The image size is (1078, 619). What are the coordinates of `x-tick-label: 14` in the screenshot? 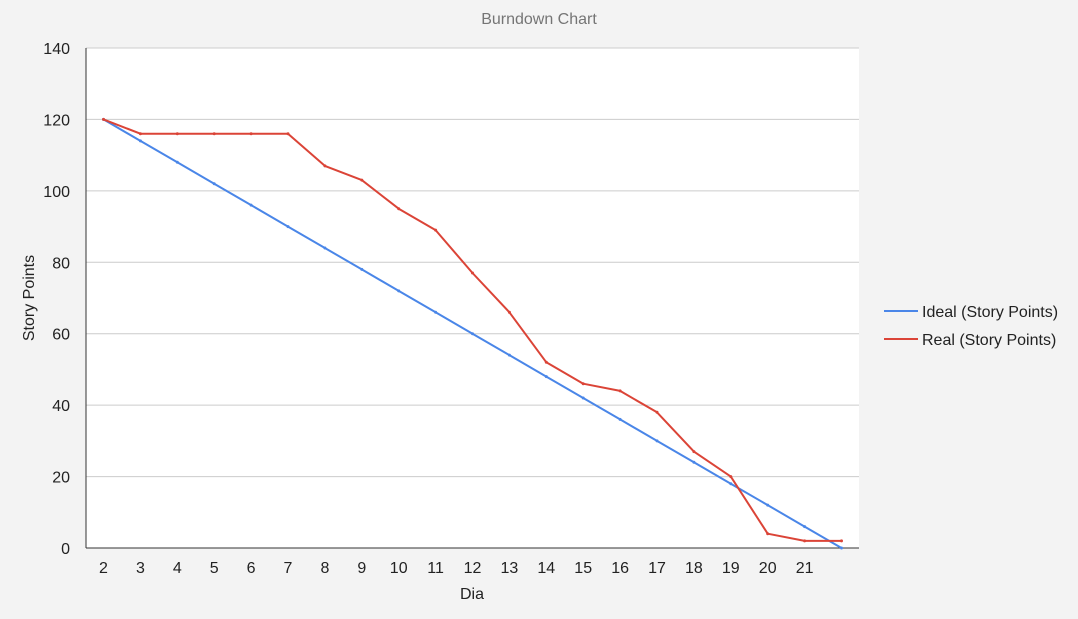 It's located at (546, 568).